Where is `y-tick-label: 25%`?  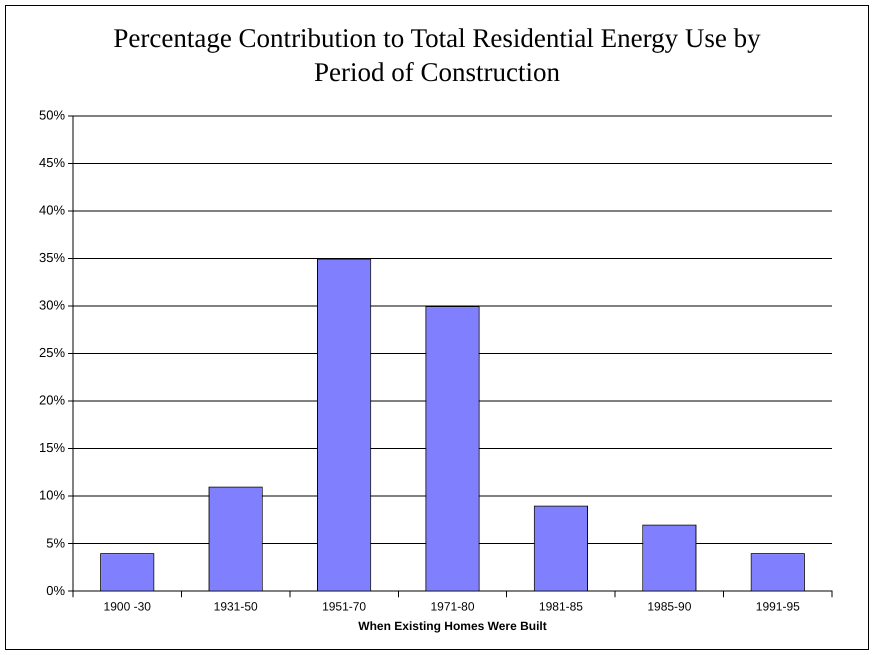 y-tick-label: 25% is located at coordinates (52, 352).